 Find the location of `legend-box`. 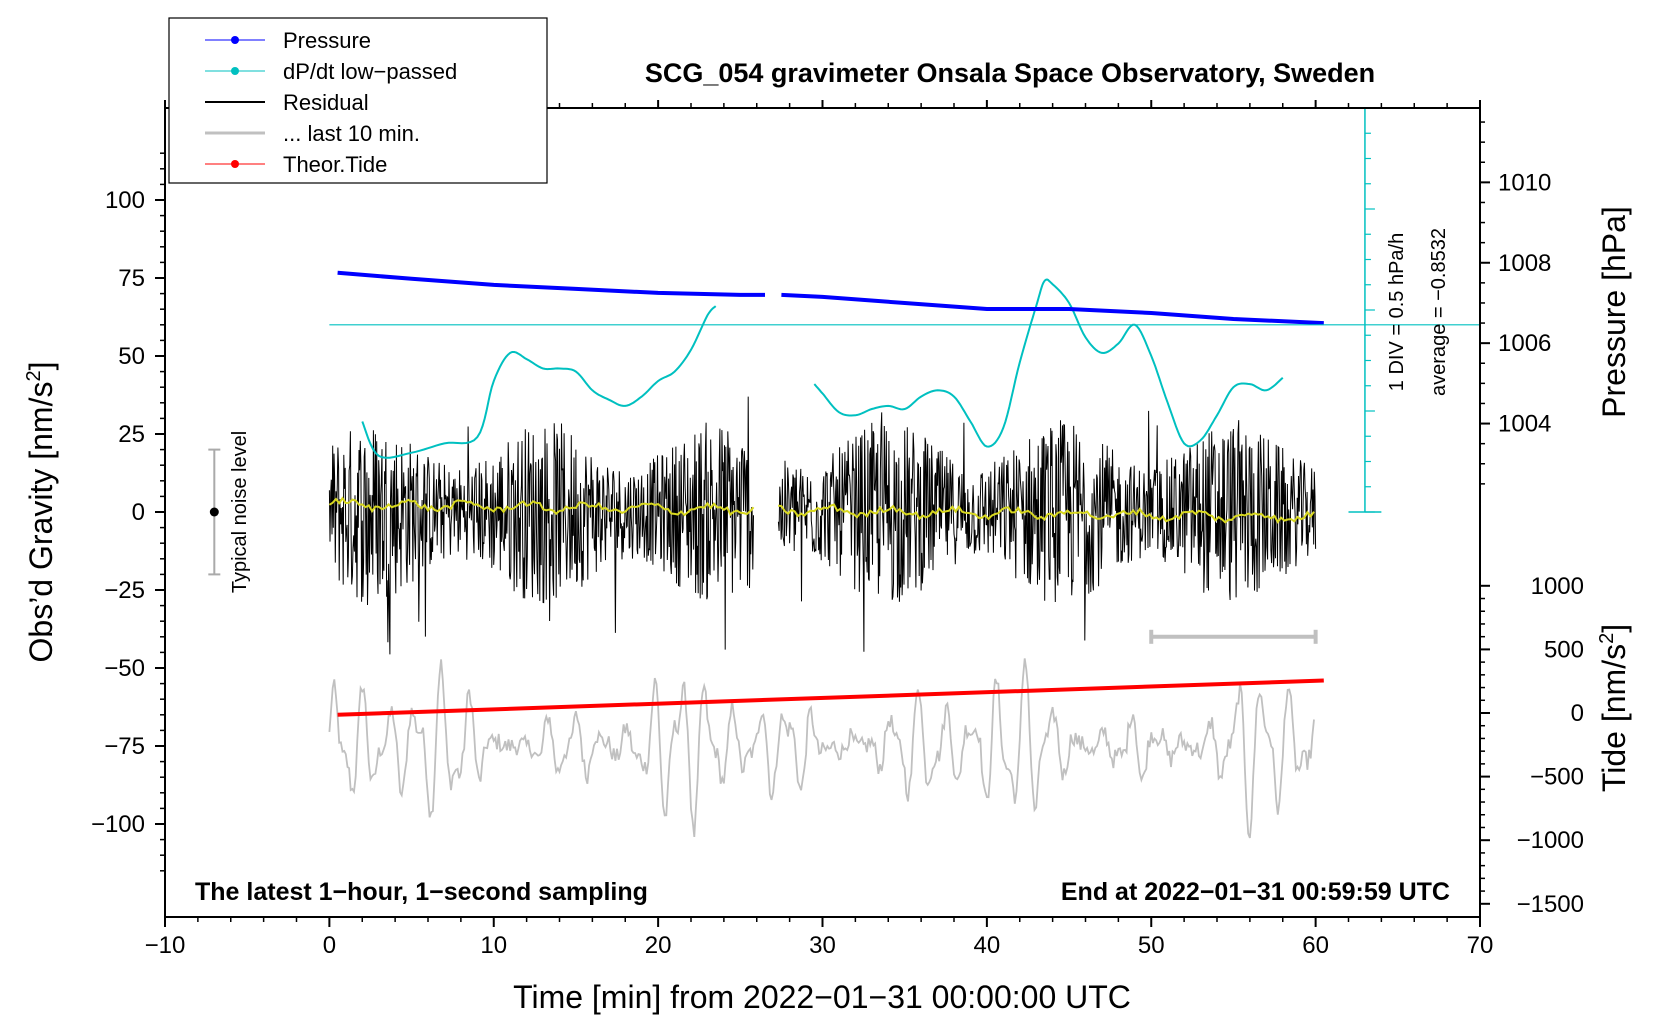

legend-box is located at coordinates (358, 100).